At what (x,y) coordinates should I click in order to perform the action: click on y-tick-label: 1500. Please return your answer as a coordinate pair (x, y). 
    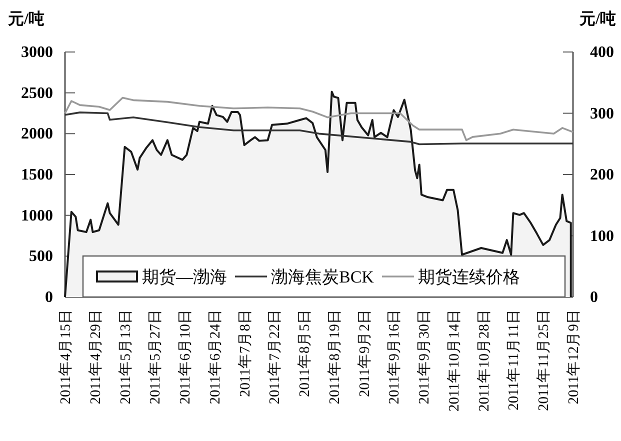
    Looking at the image, I should click on (37, 175).